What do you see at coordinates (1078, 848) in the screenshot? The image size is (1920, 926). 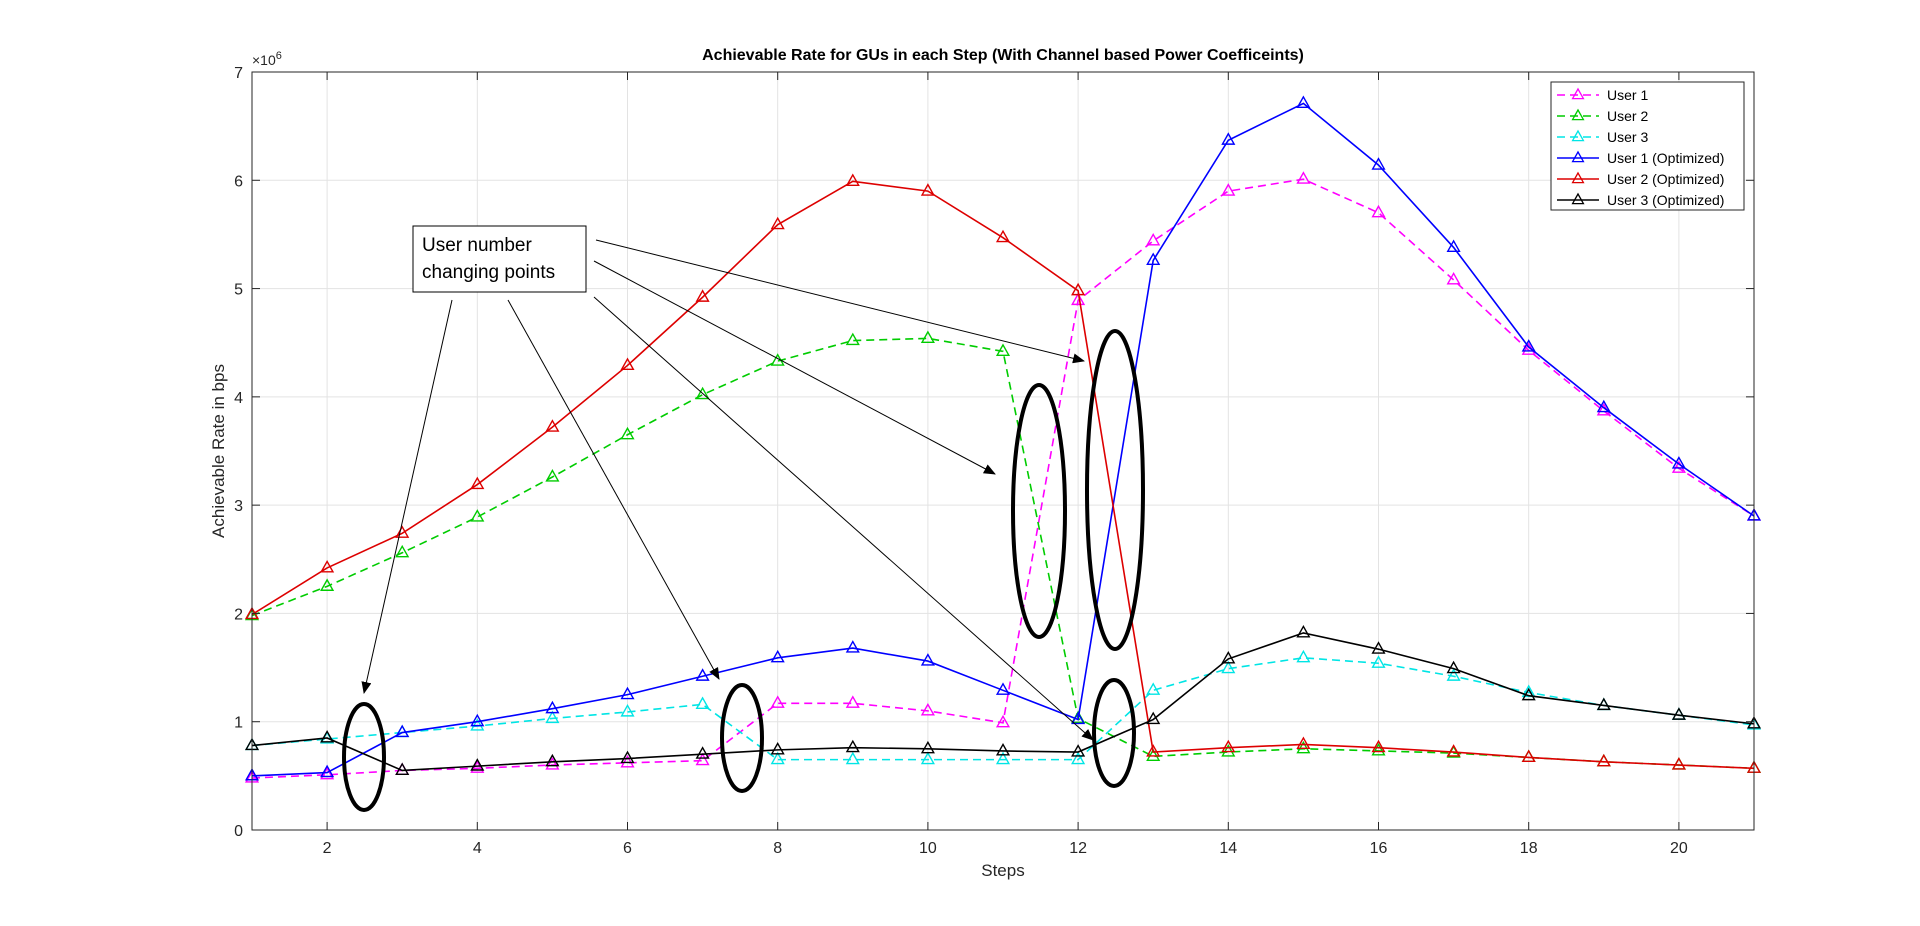 I see `x-tick-label: 12` at bounding box center [1078, 848].